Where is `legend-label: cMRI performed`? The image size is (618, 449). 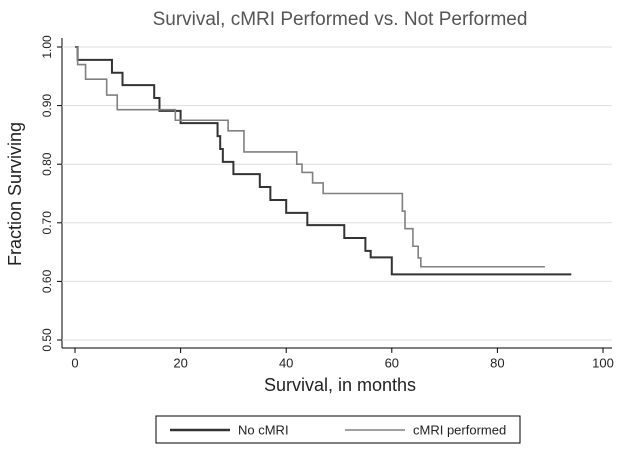
legend-label: cMRI performed is located at coordinates (459, 429).